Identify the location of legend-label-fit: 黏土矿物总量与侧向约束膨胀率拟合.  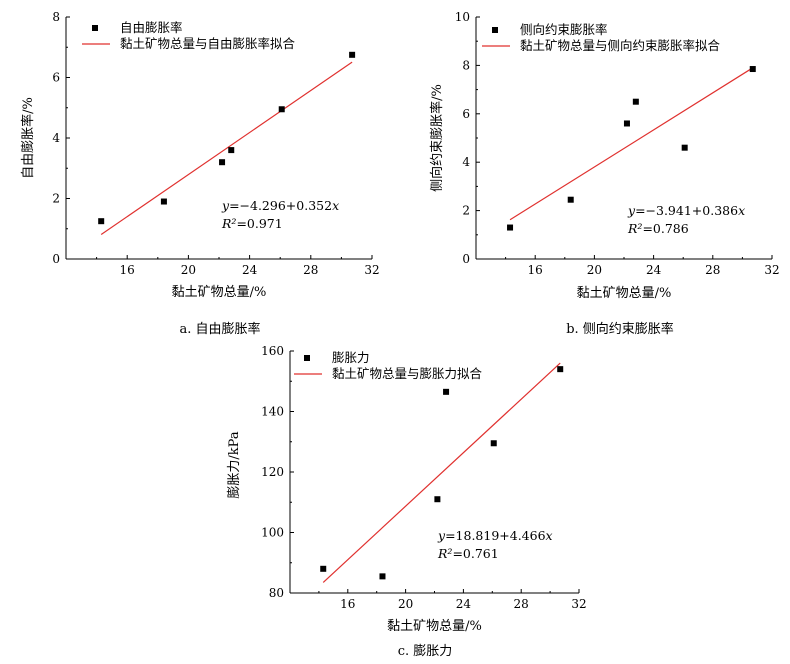
(620, 45).